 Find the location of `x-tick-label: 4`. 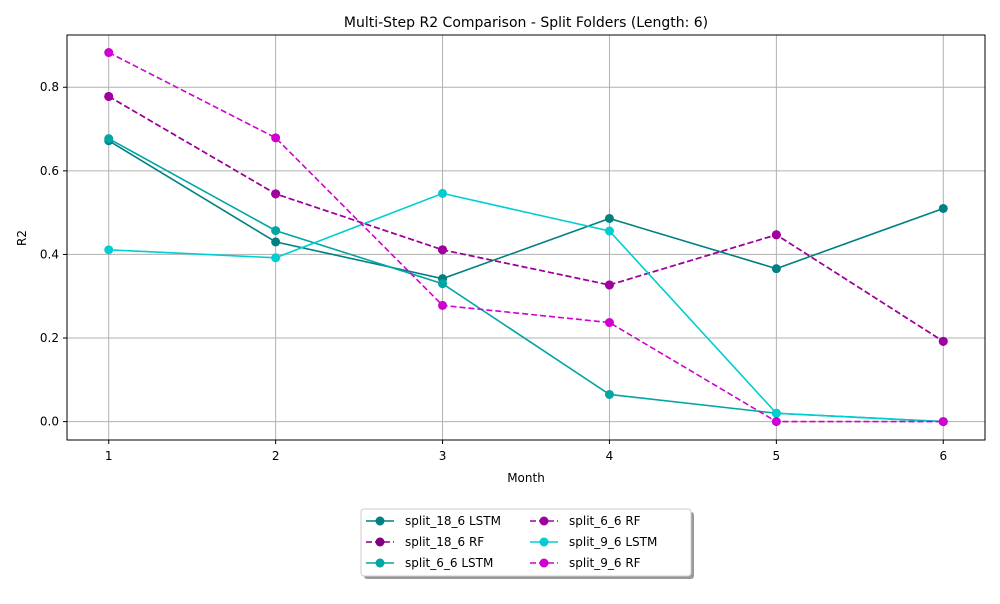

x-tick-label: 4 is located at coordinates (610, 456).